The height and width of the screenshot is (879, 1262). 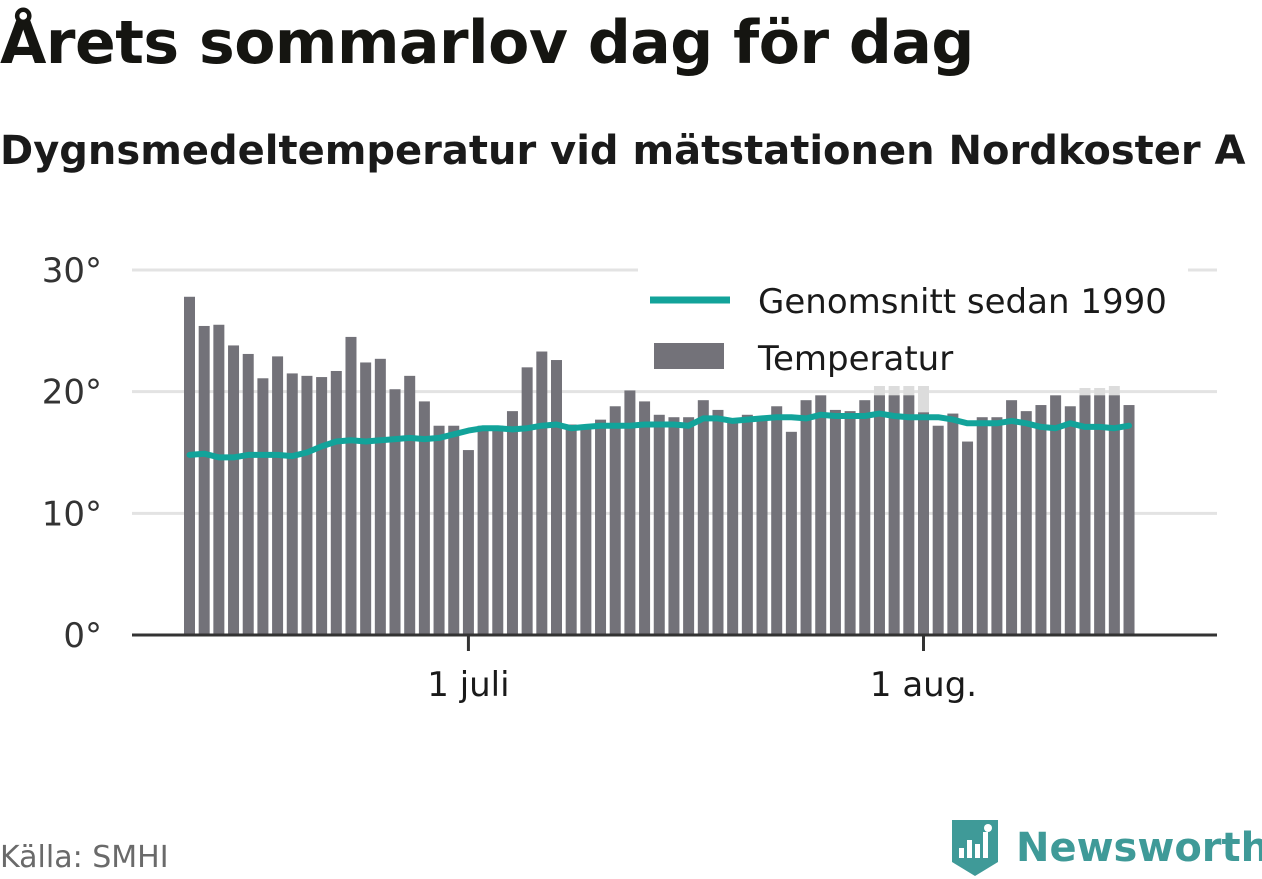 I want to click on axes: 1 juli 1 aug., so click(x=674, y=669).